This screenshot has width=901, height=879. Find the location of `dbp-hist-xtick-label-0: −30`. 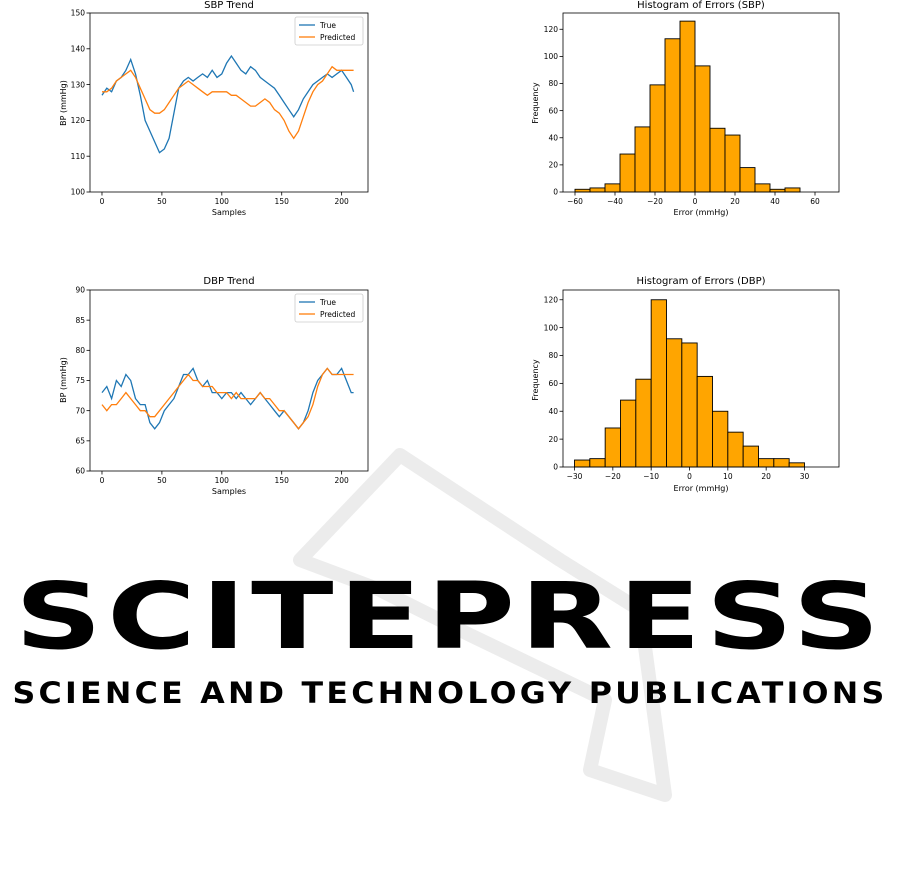

dbp-hist-xtick-label-0: −30 is located at coordinates (575, 476).